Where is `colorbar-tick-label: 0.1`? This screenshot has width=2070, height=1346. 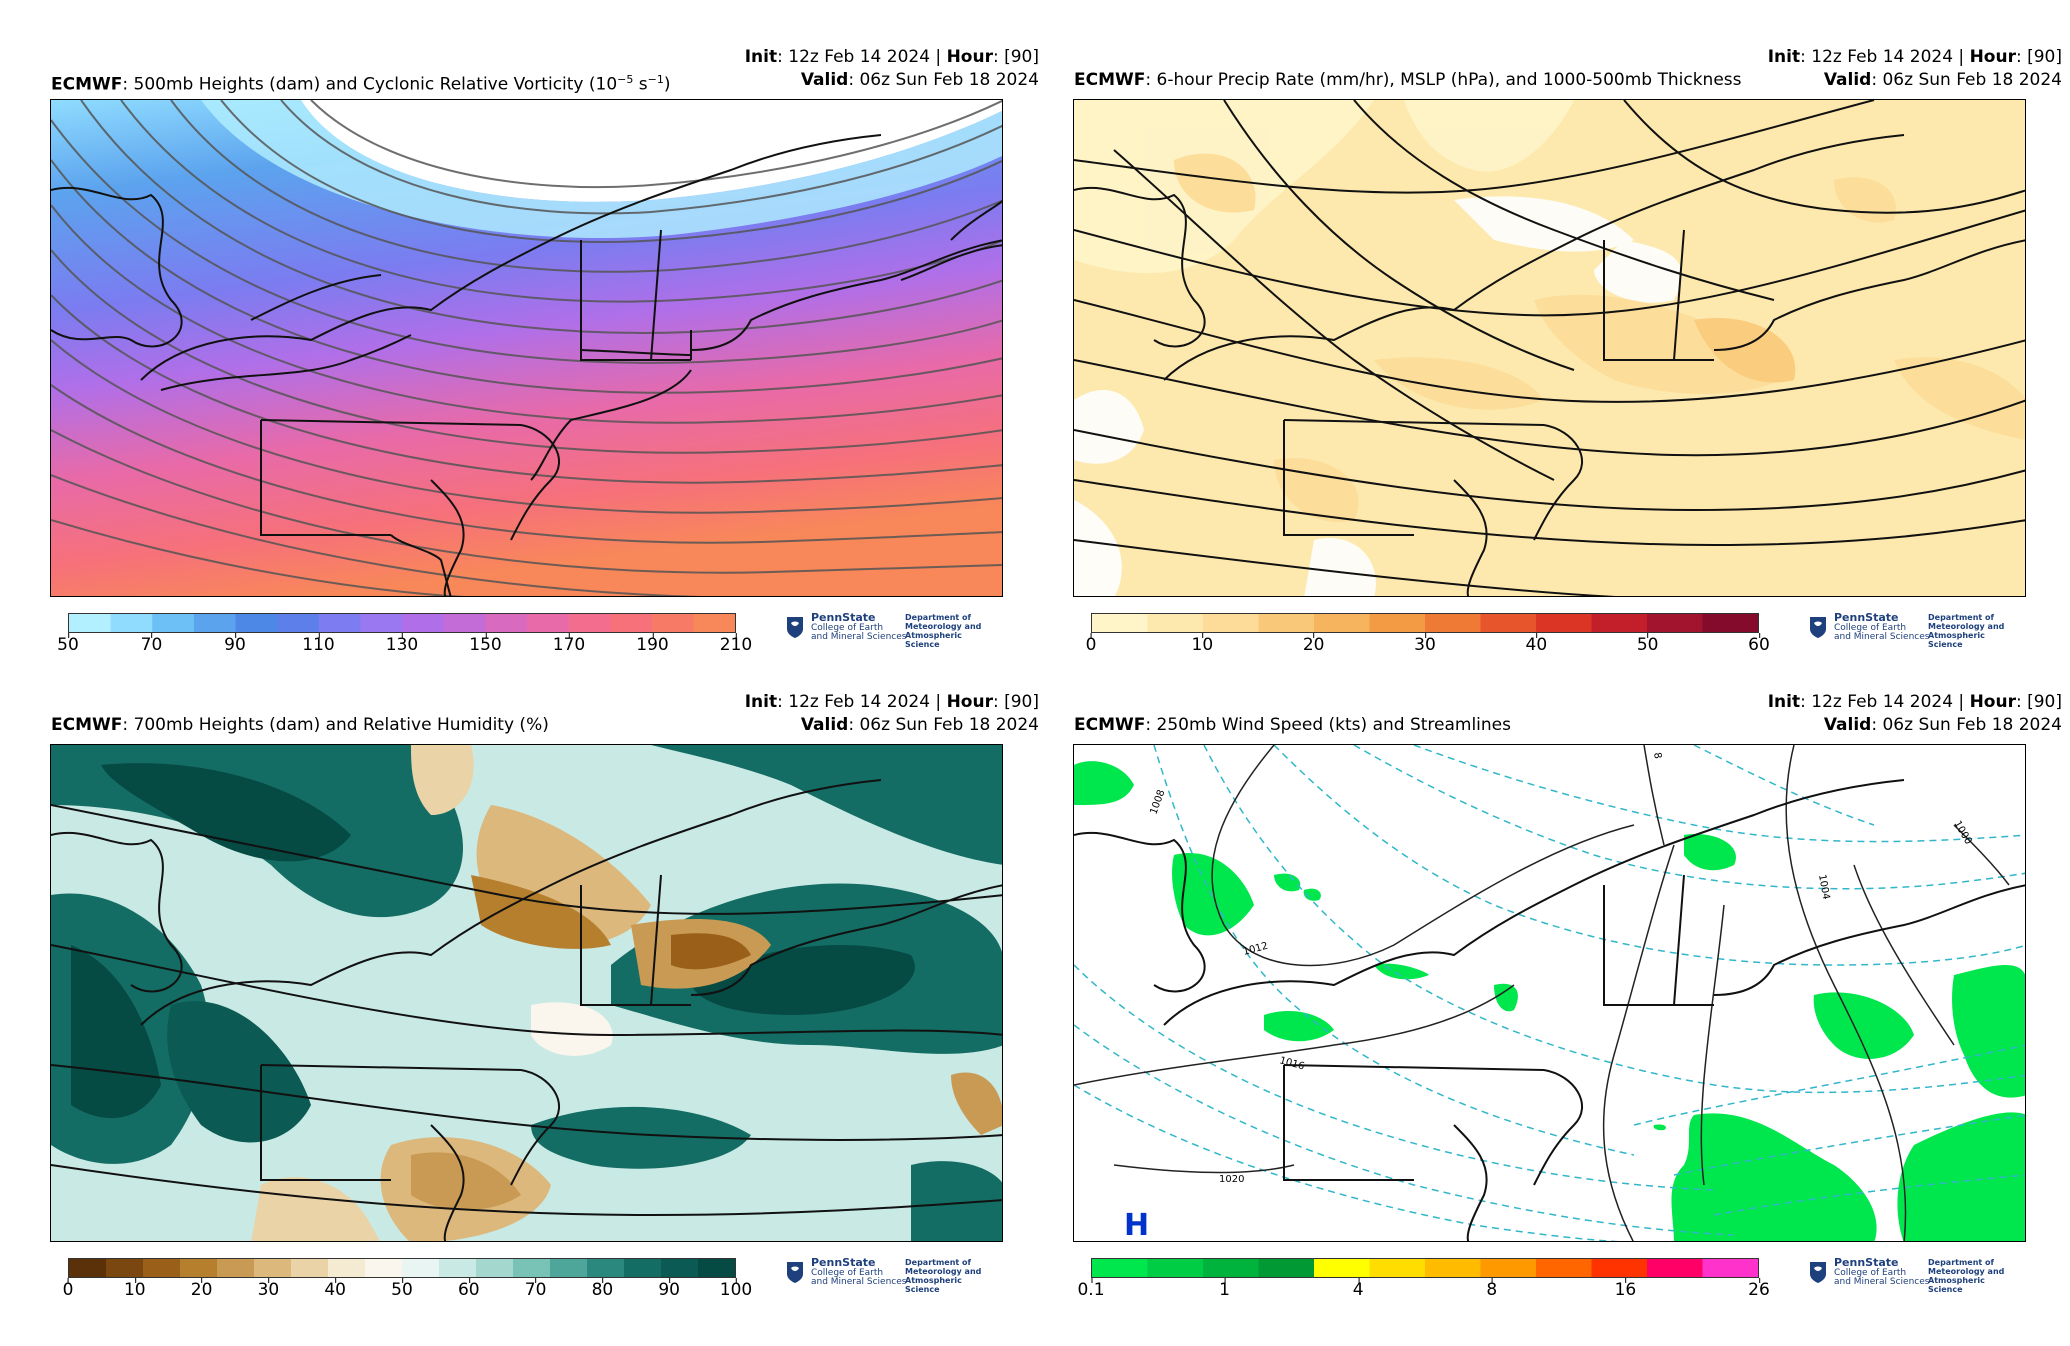 colorbar-tick-label: 0.1 is located at coordinates (1091, 1289).